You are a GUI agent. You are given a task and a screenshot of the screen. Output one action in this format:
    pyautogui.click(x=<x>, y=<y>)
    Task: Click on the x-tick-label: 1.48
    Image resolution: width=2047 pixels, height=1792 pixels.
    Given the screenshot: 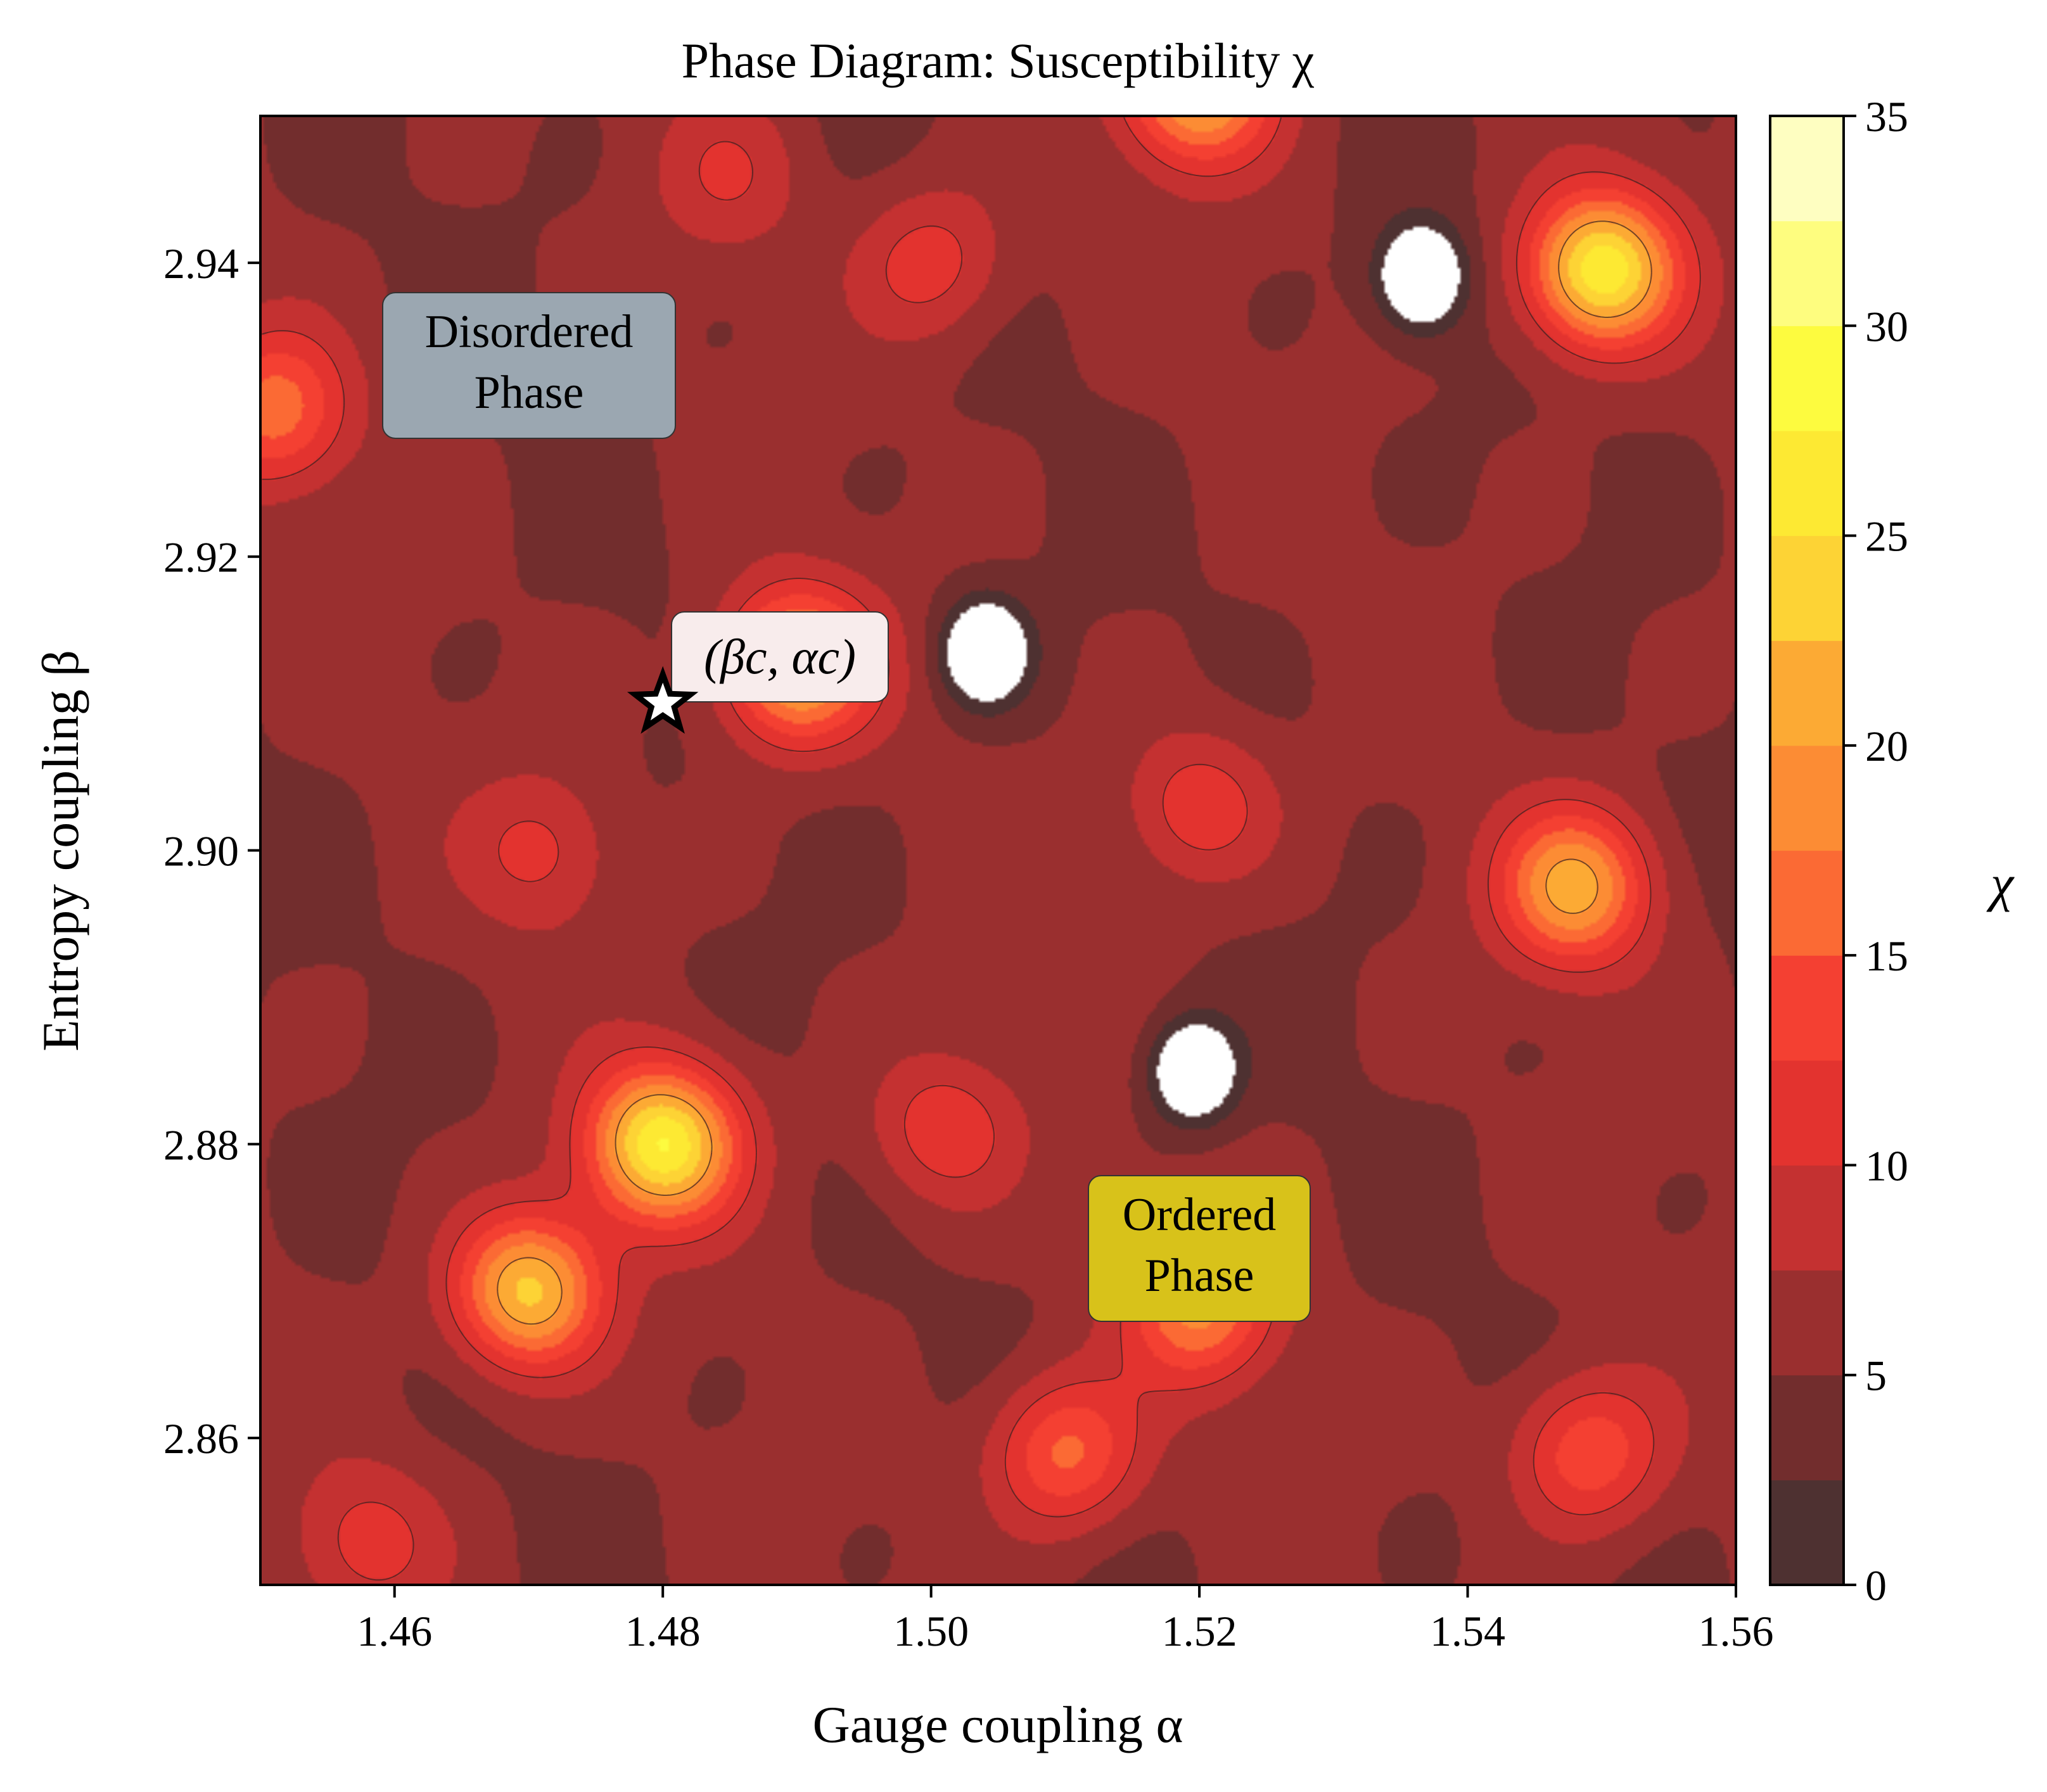 What is the action you would take?
    pyautogui.click(x=663, y=1631)
    